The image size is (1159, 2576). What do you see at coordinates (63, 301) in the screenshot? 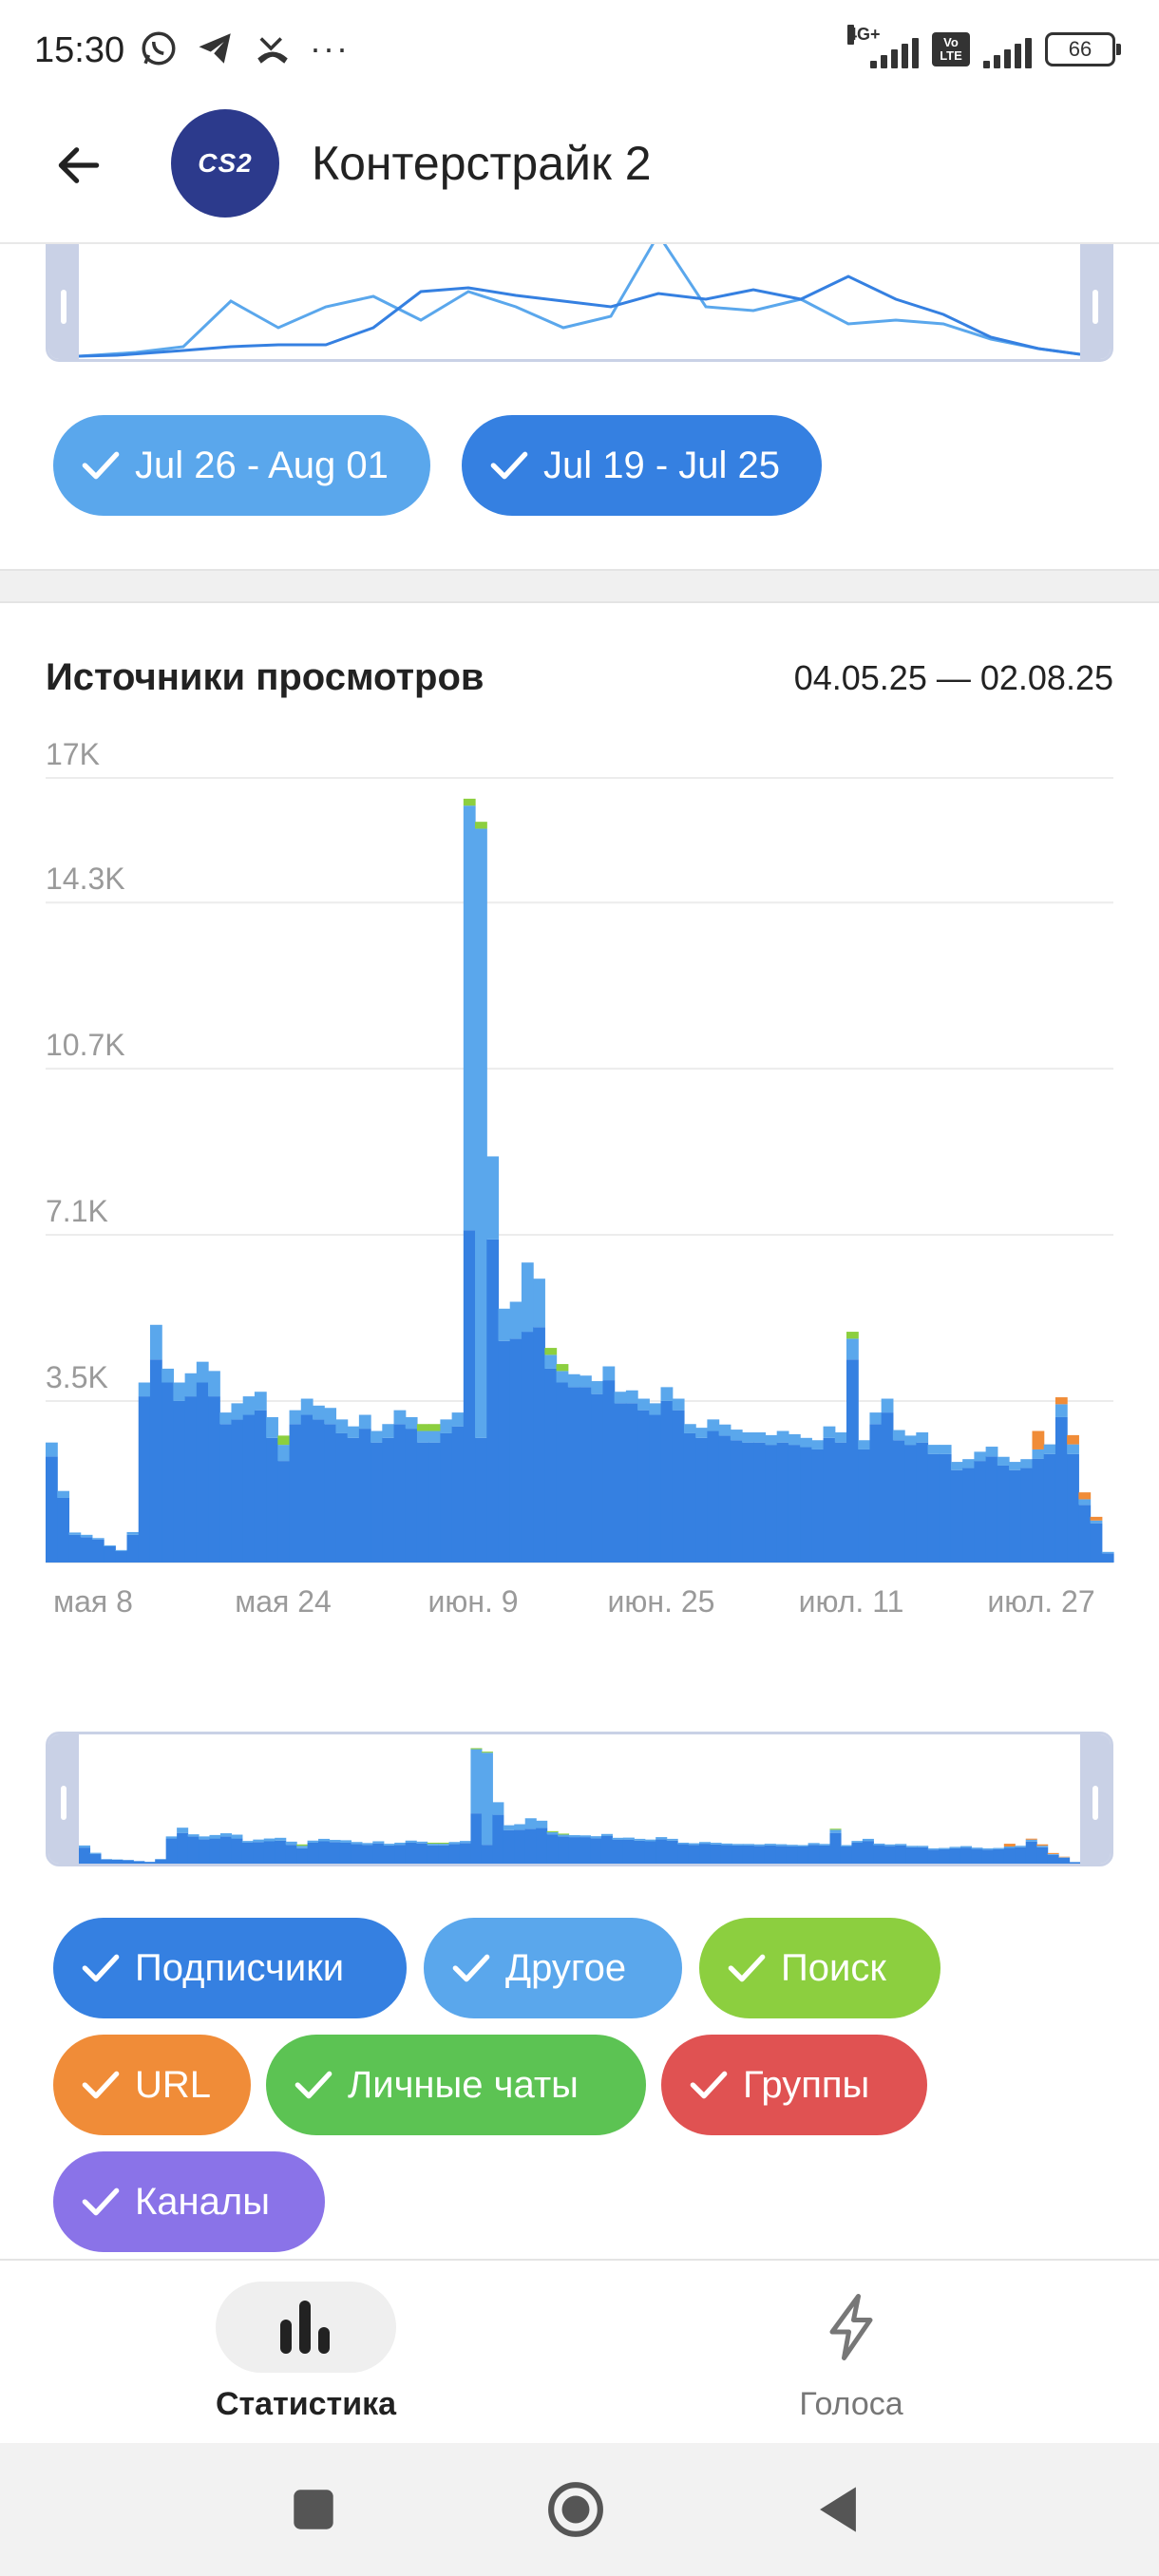
I see `range-handle-left` at bounding box center [63, 301].